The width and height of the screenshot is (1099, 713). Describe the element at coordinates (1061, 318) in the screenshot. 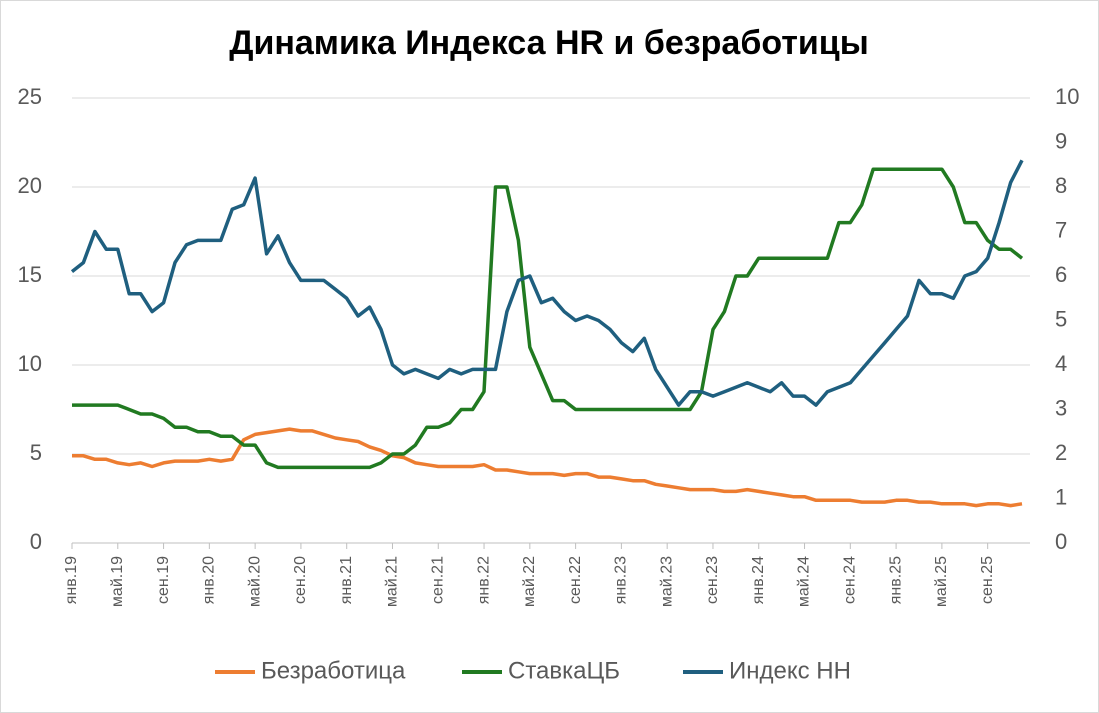

I see `y2-tick-label: 5` at that location.